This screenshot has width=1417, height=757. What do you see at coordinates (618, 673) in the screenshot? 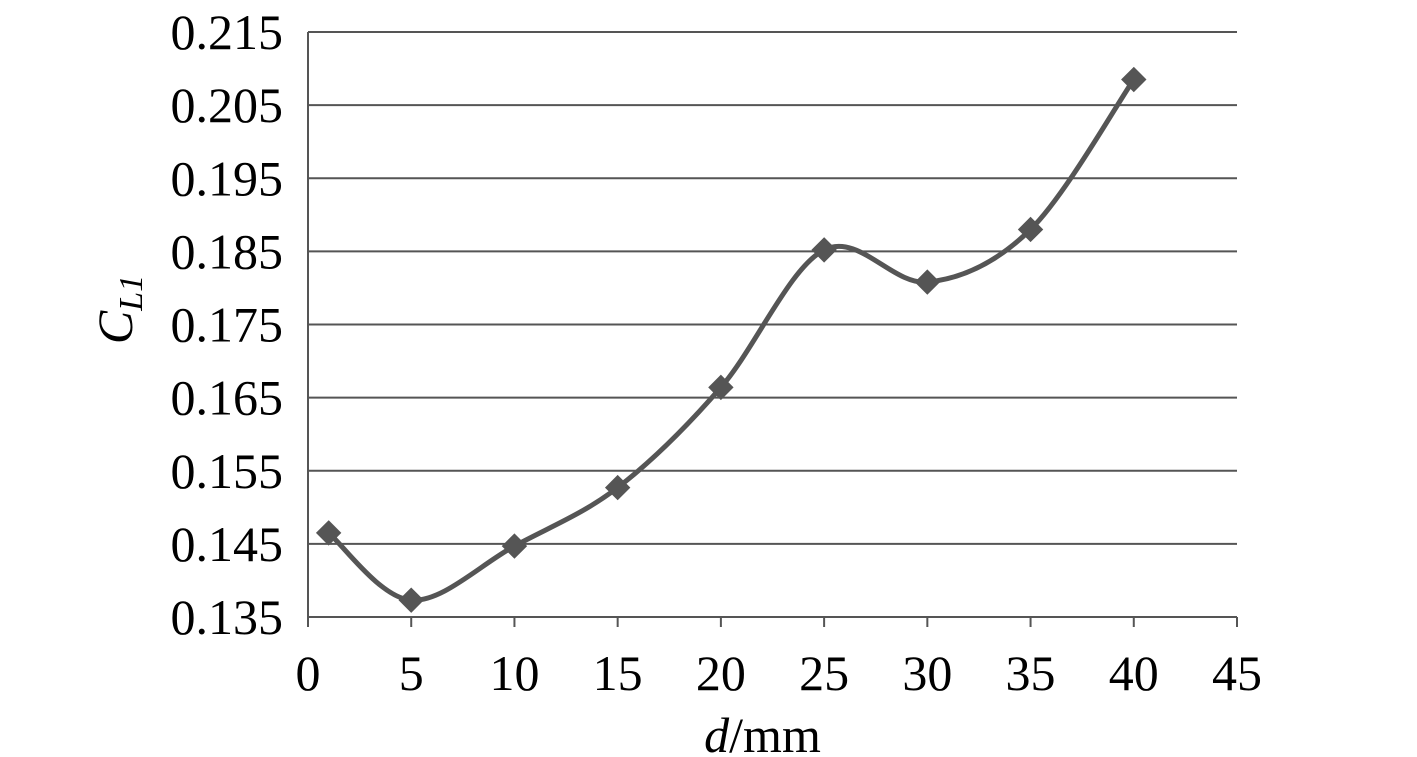
I see `x-tick-label: 15` at bounding box center [618, 673].